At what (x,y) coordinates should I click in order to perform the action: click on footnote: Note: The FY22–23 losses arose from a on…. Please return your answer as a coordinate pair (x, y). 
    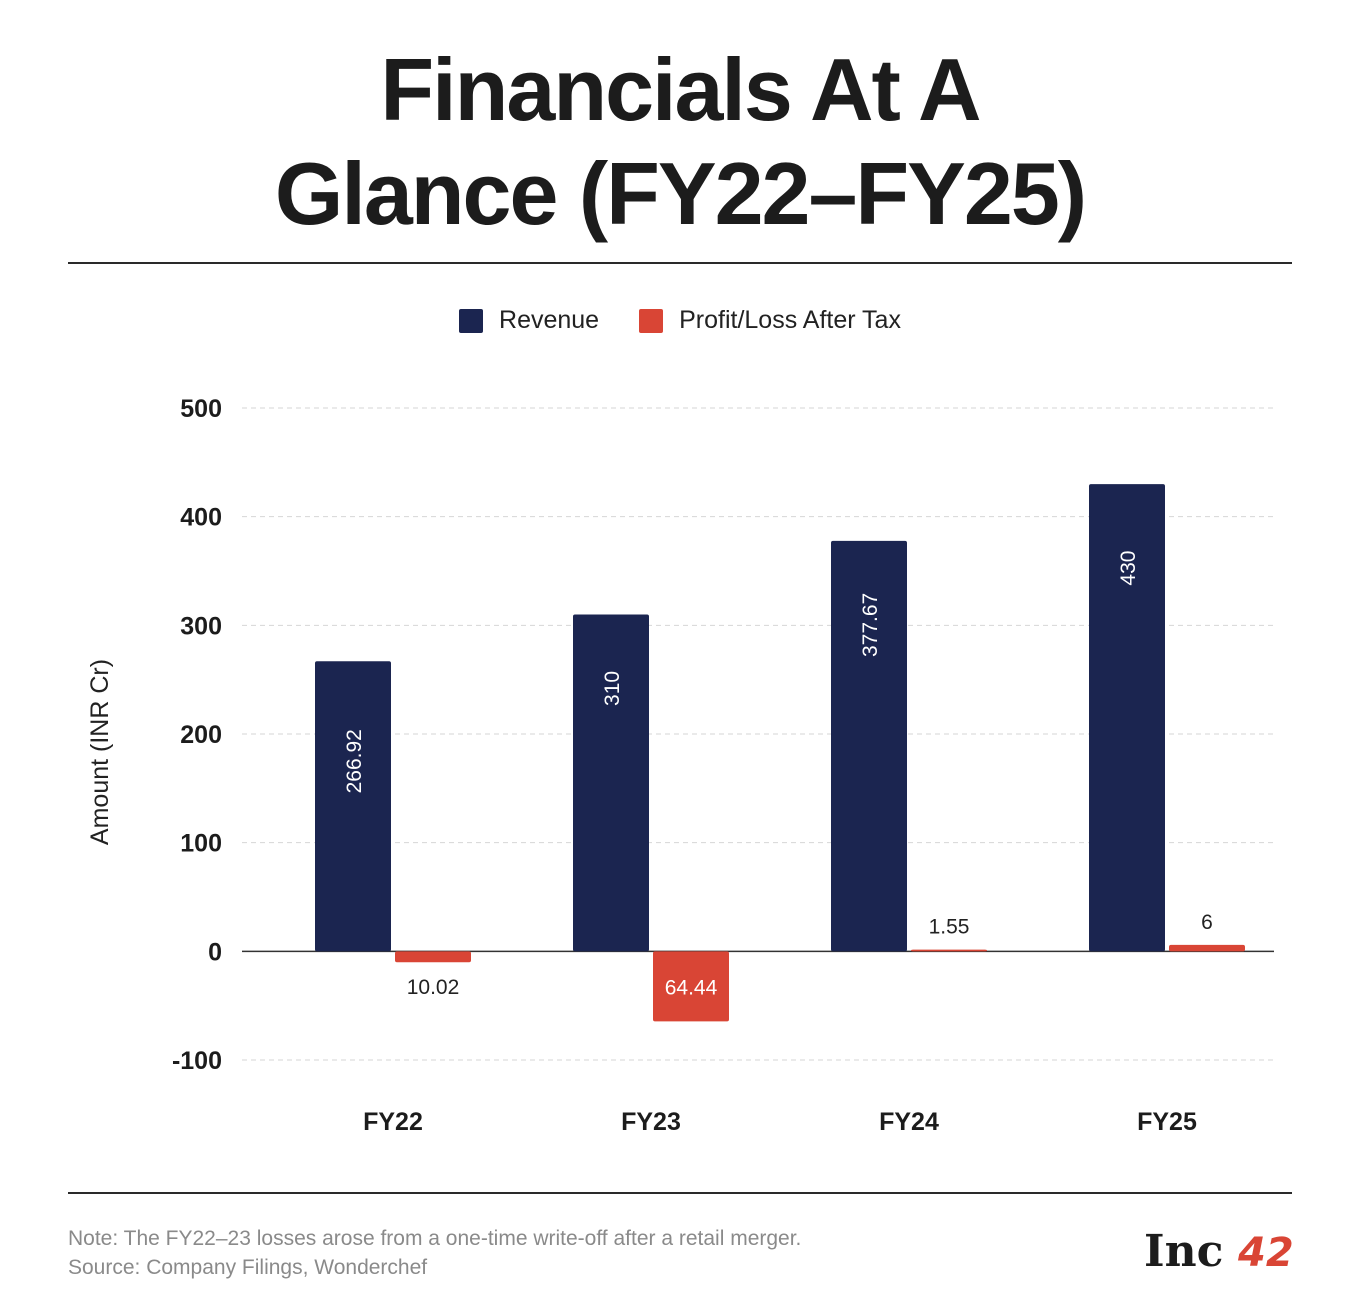
    Looking at the image, I should click on (434, 1253).